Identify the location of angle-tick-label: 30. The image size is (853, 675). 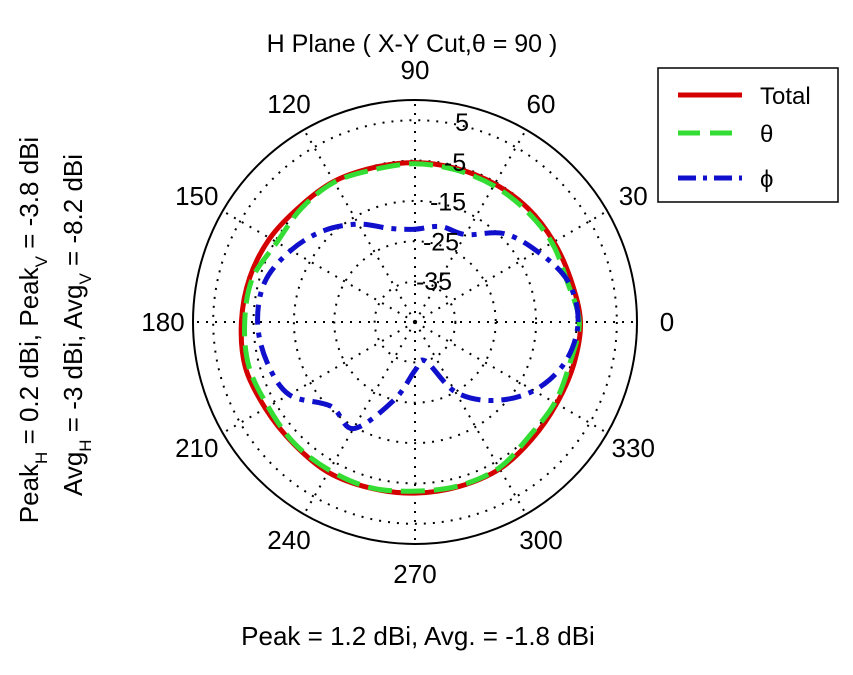
(633, 196).